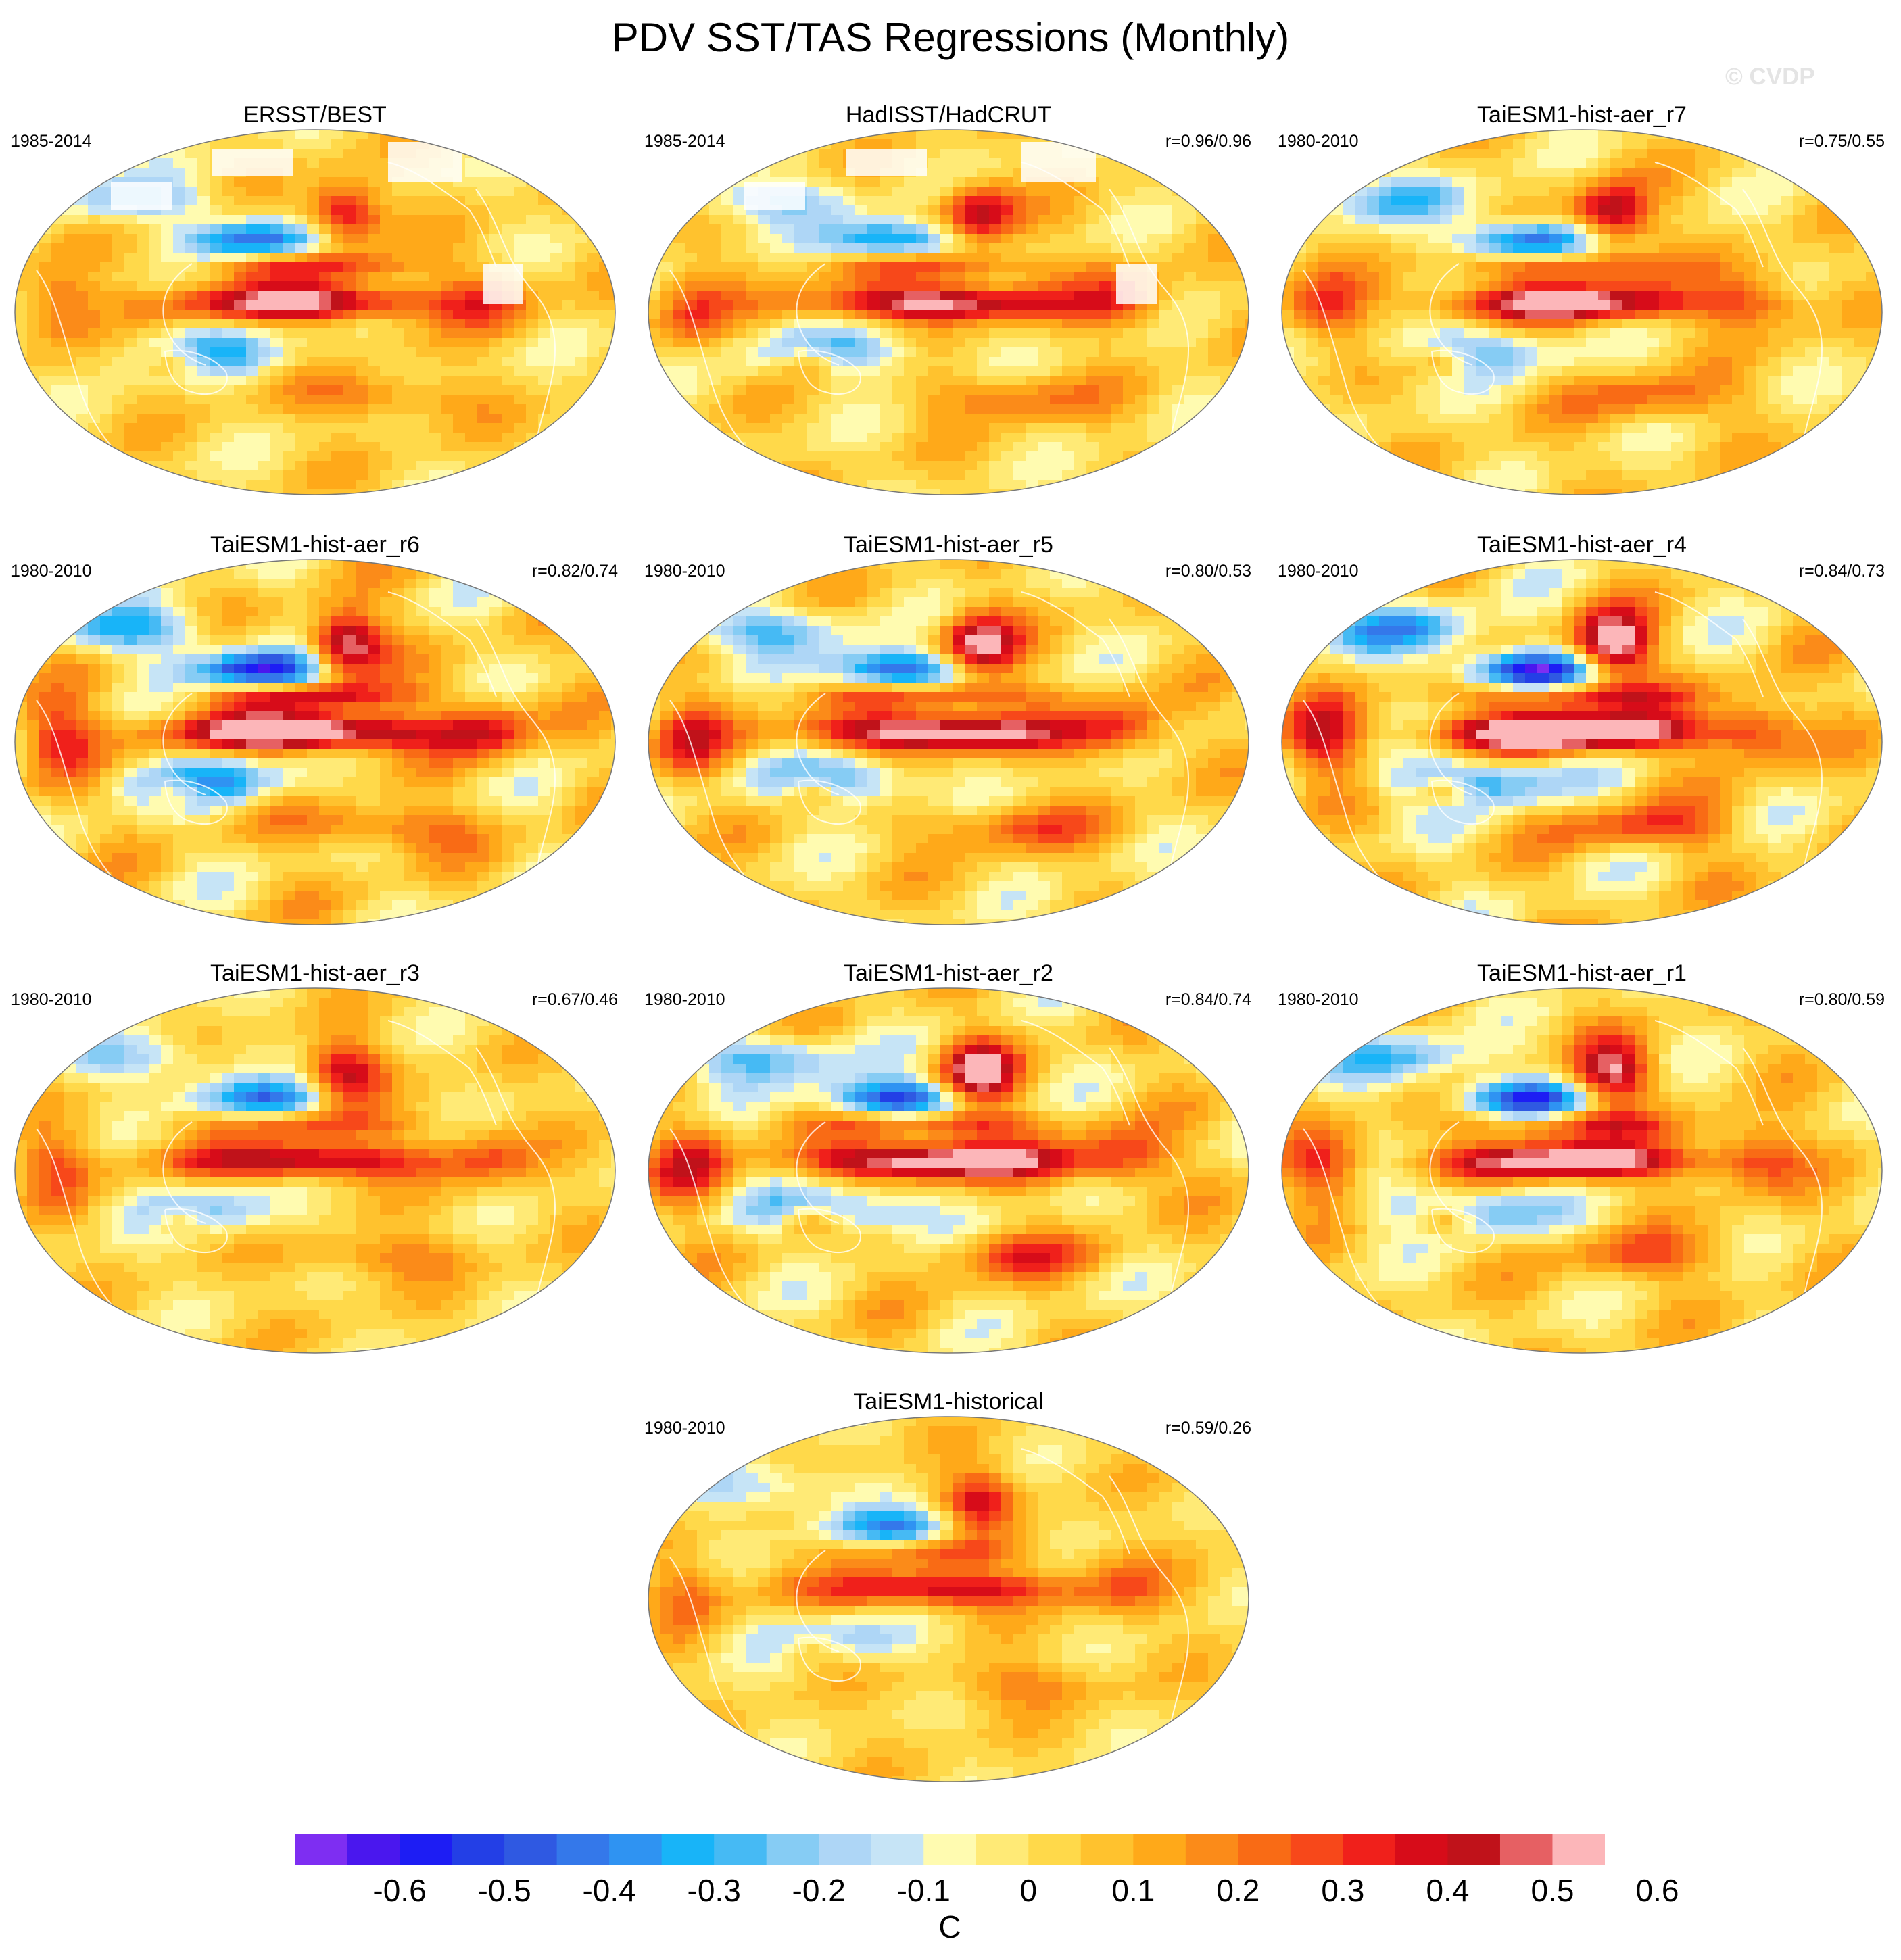 The width and height of the screenshot is (1901, 1960). Describe the element at coordinates (1841, 141) in the screenshot. I see `panel-correlation: r=0.75/0.55` at that location.